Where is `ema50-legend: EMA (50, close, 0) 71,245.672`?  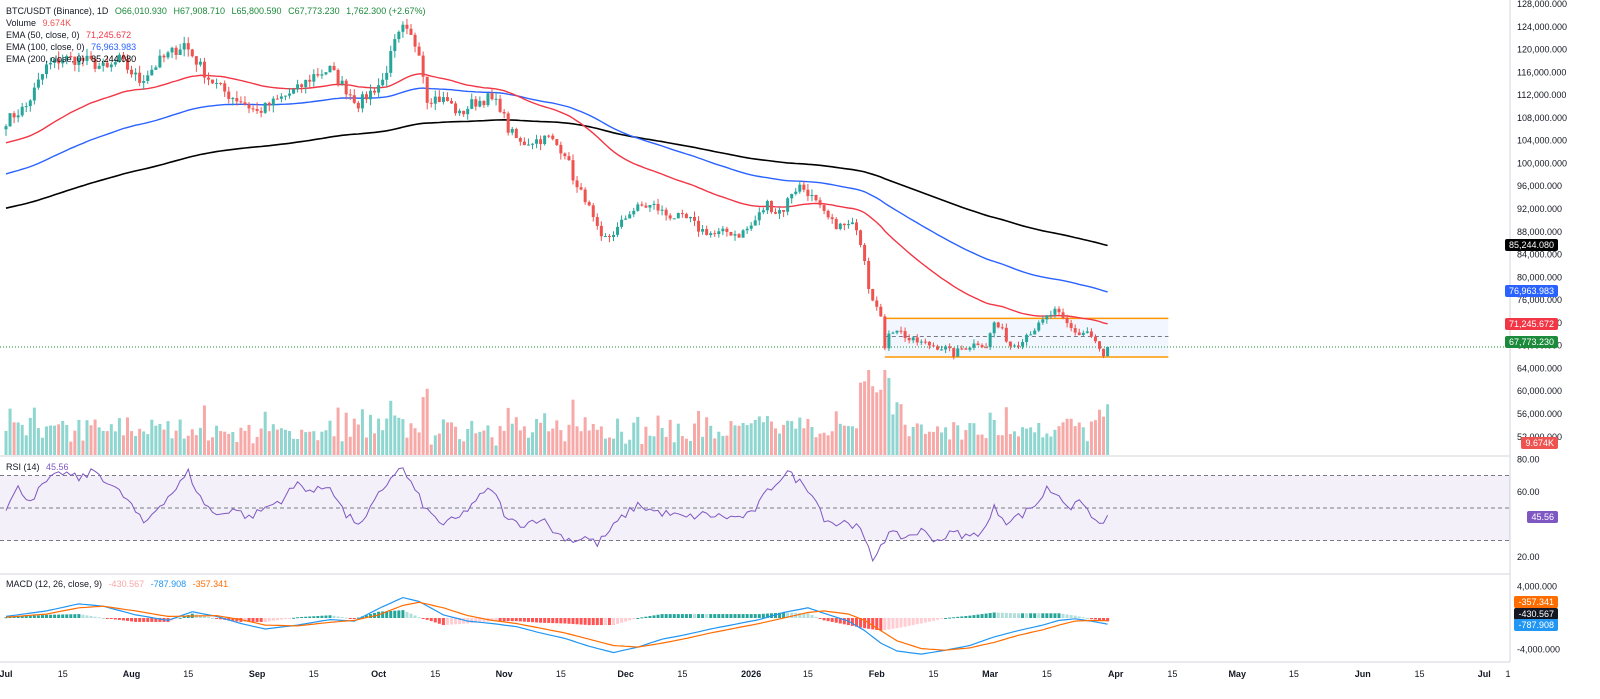
ema50-legend: EMA (50, close, 0) 71,245.672 is located at coordinates (68, 35).